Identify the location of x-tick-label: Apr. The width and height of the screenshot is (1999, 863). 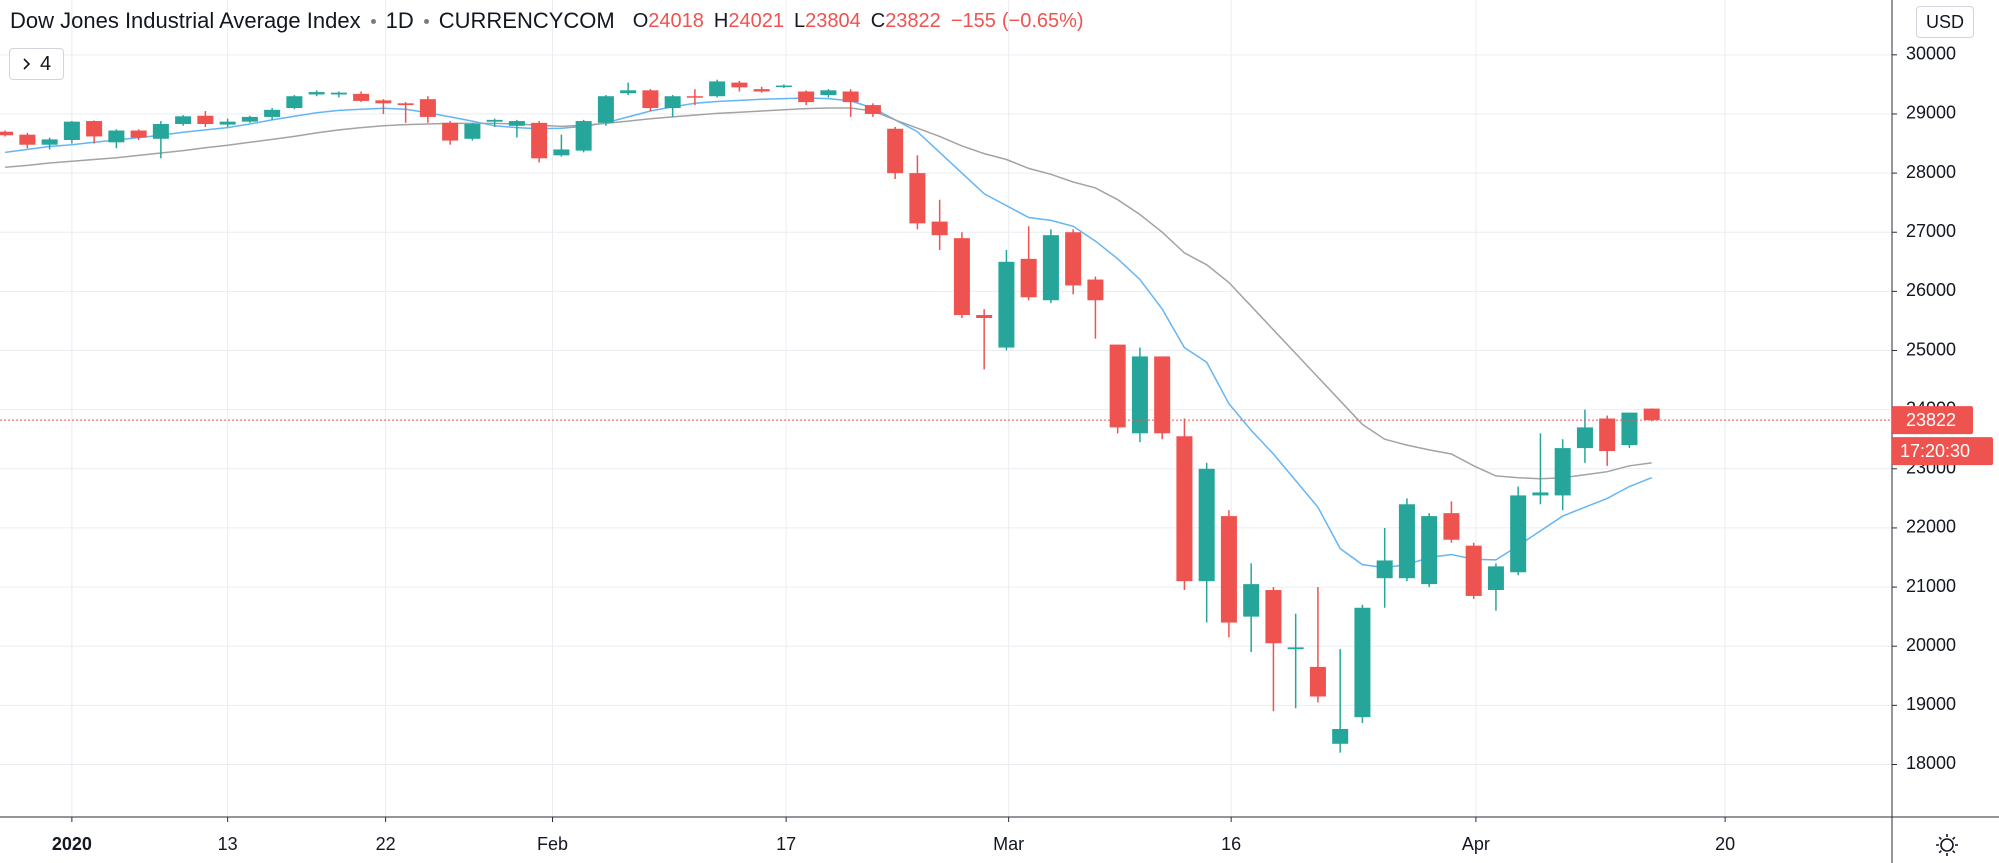
(1476, 844).